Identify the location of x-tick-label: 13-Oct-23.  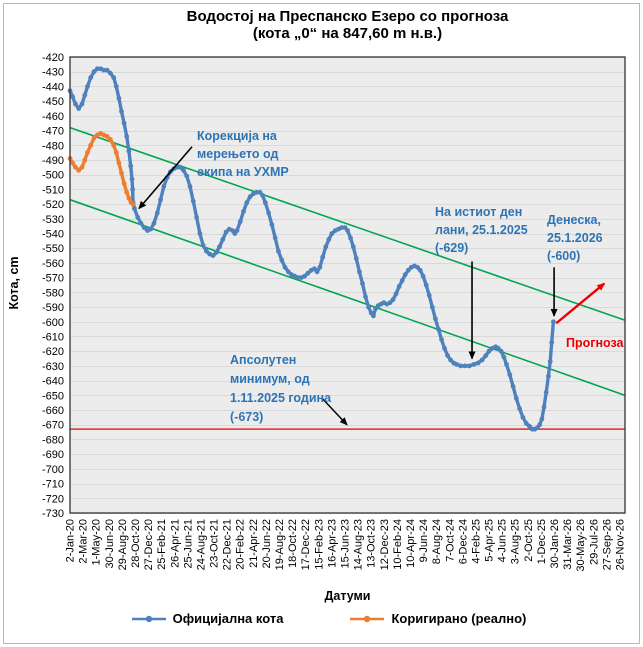
(372, 543).